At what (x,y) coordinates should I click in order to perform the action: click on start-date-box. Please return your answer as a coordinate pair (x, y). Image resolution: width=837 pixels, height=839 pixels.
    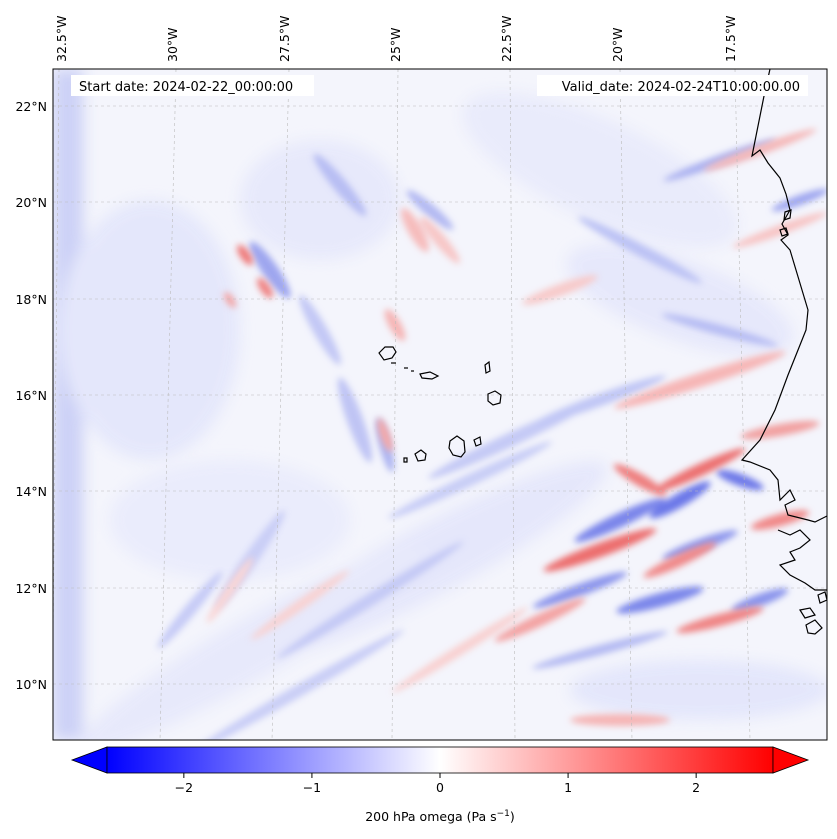
    Looking at the image, I should click on (192, 85).